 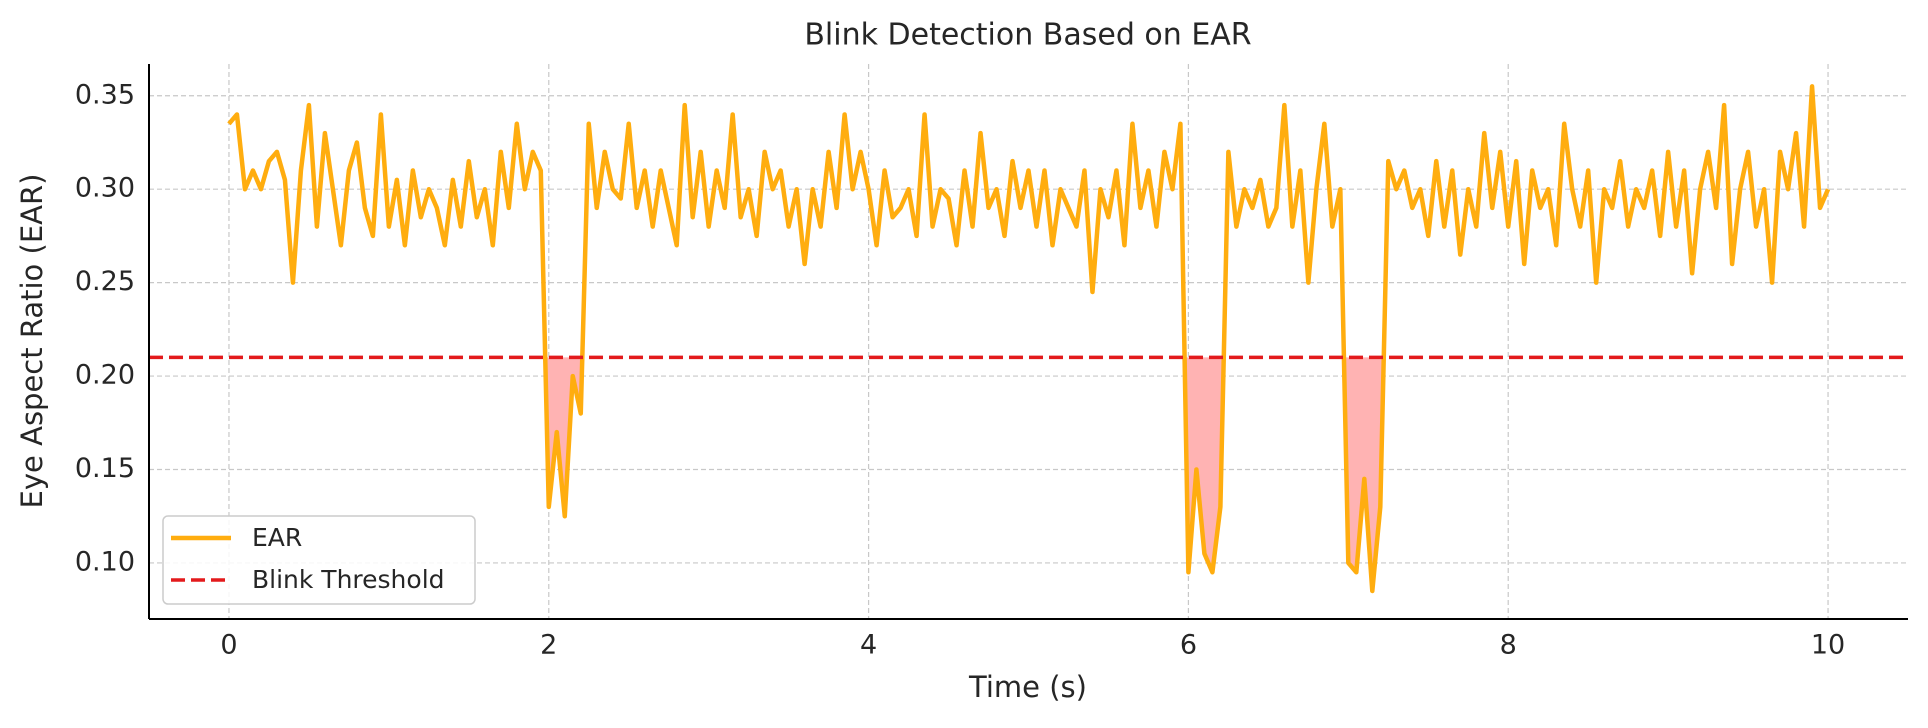 I want to click on y-tick-label: 0.30, so click(x=105, y=188).